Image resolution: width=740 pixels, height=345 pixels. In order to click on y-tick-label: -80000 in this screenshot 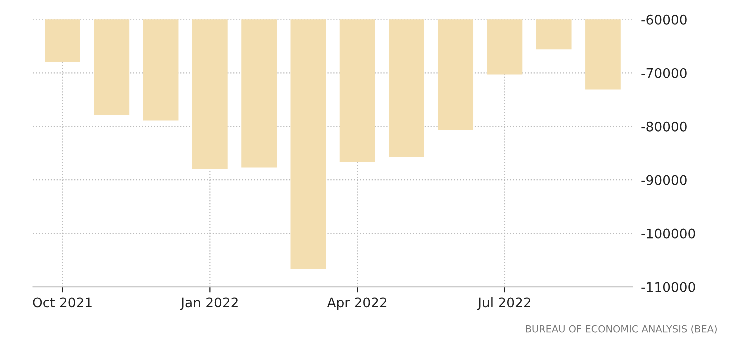, I will do `click(664, 127)`.